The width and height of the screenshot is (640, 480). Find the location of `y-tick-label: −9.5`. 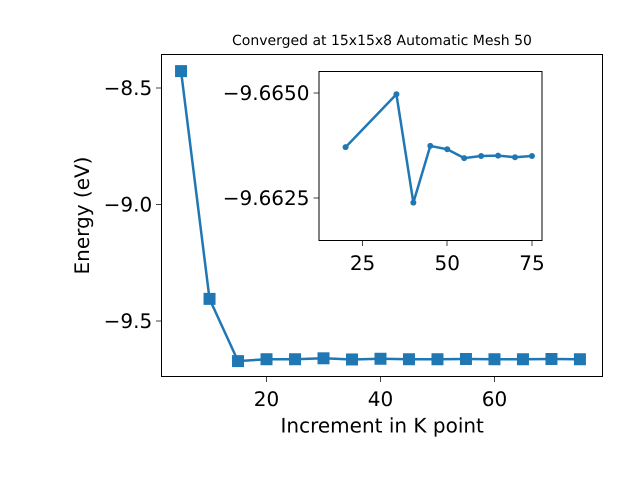

y-tick-label: −9.5 is located at coordinates (128, 321).